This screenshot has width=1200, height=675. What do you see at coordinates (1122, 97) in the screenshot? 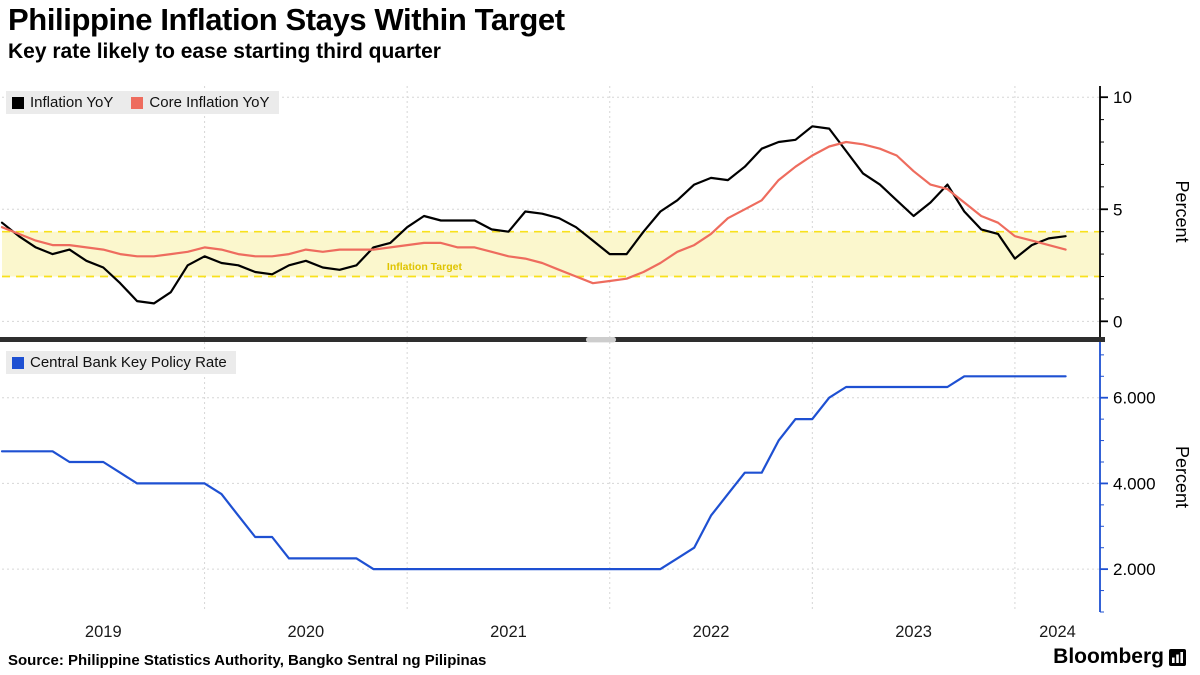
I see `y-tick-label: 10` at bounding box center [1122, 97].